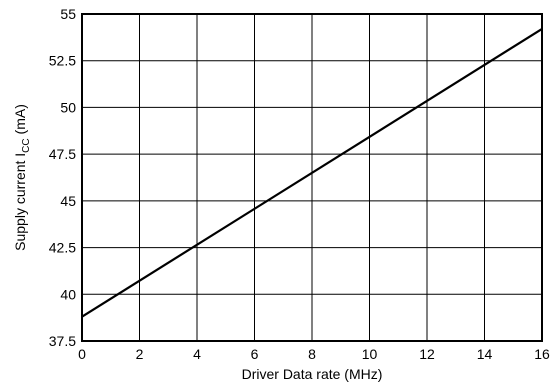  I want to click on y-tick-label: 42.5, so click(62, 248).